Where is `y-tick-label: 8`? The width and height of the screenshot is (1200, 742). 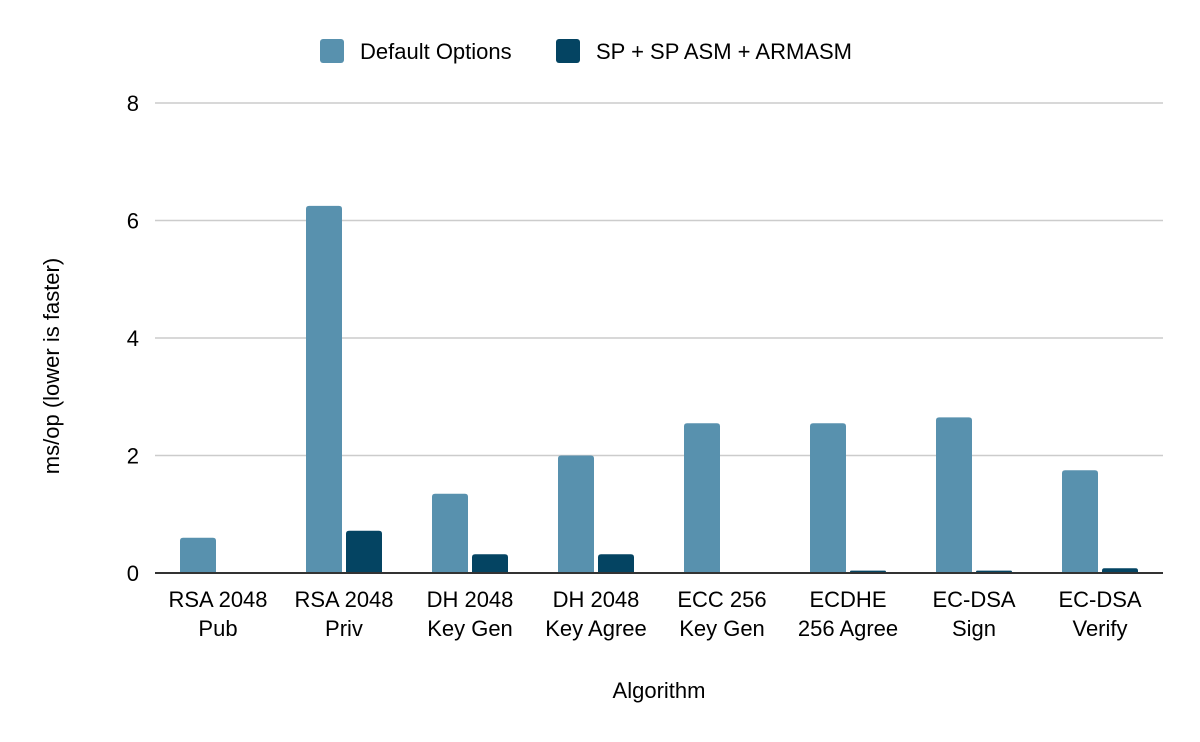 y-tick-label: 8 is located at coordinates (133, 103).